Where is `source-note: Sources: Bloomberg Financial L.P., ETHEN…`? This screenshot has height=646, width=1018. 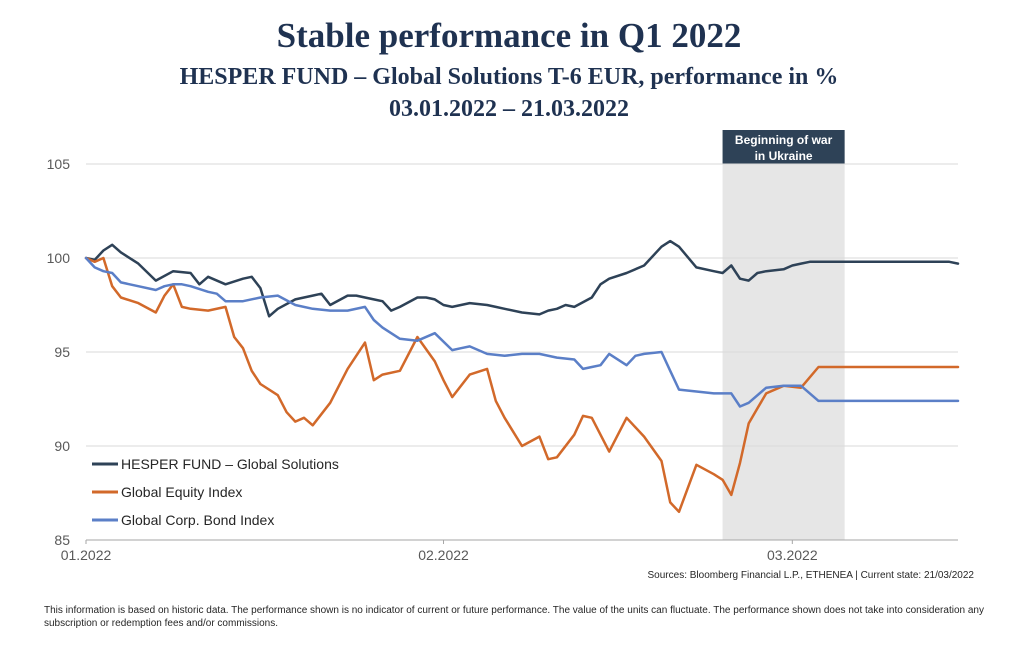
source-note: Sources: Bloomberg Financial L.P., ETHEN… is located at coordinates (810, 575).